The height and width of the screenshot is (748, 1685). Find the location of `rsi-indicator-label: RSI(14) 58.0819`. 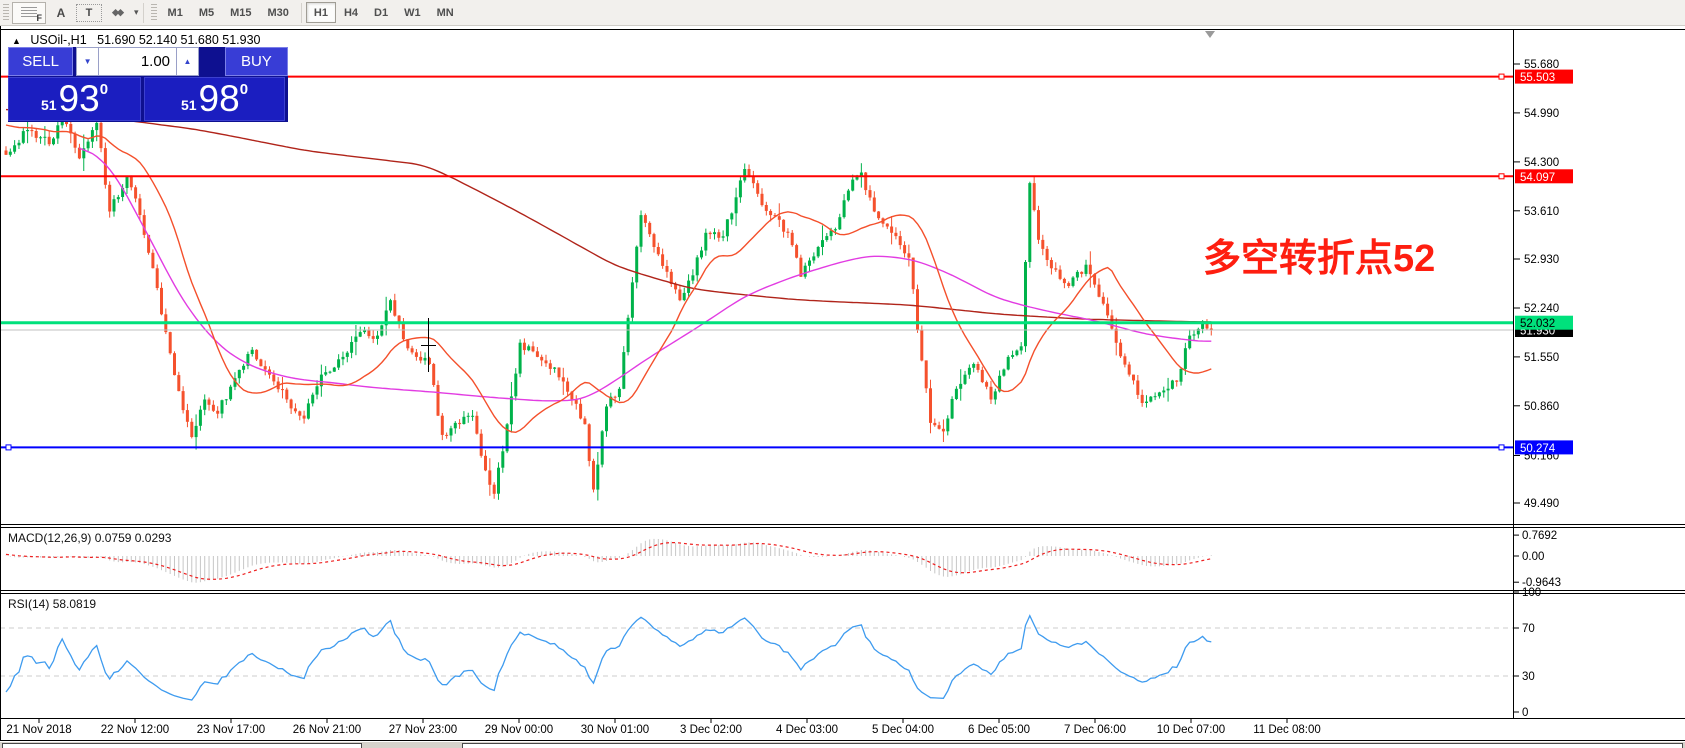

rsi-indicator-label: RSI(14) 58.0819 is located at coordinates (52, 604).